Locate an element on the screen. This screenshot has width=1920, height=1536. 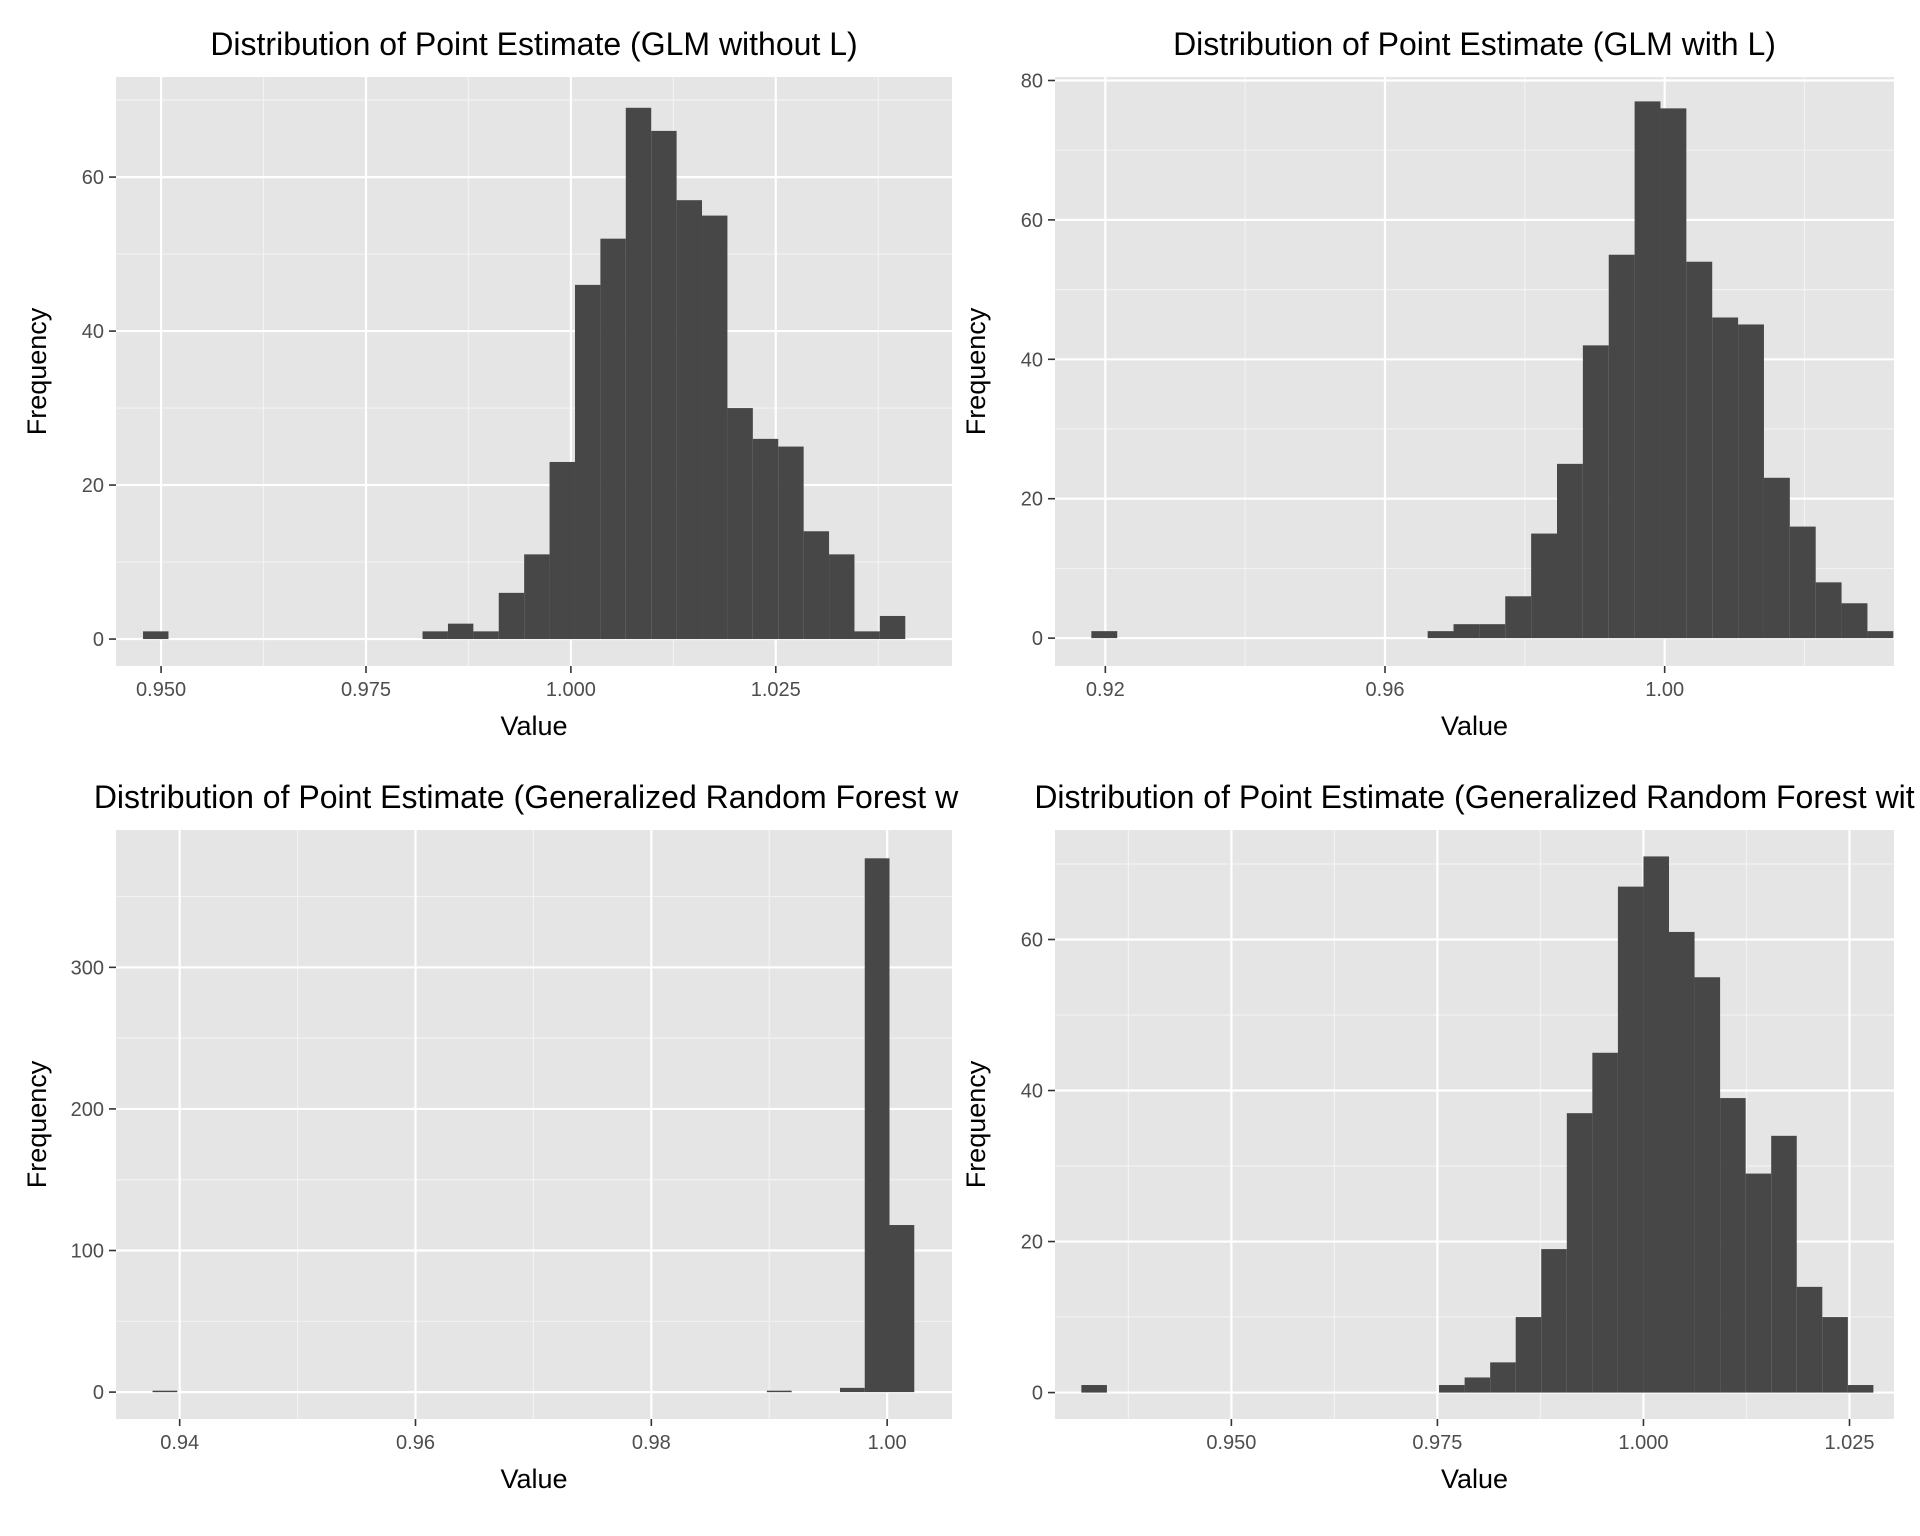
y-tick-label: 100 is located at coordinates (87, 1252).